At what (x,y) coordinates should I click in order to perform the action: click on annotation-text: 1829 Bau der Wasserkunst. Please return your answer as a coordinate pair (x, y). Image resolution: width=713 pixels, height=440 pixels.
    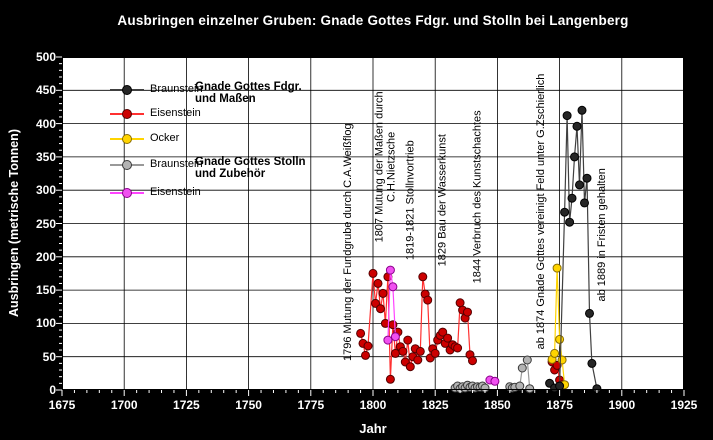
    Looking at the image, I should click on (443, 200).